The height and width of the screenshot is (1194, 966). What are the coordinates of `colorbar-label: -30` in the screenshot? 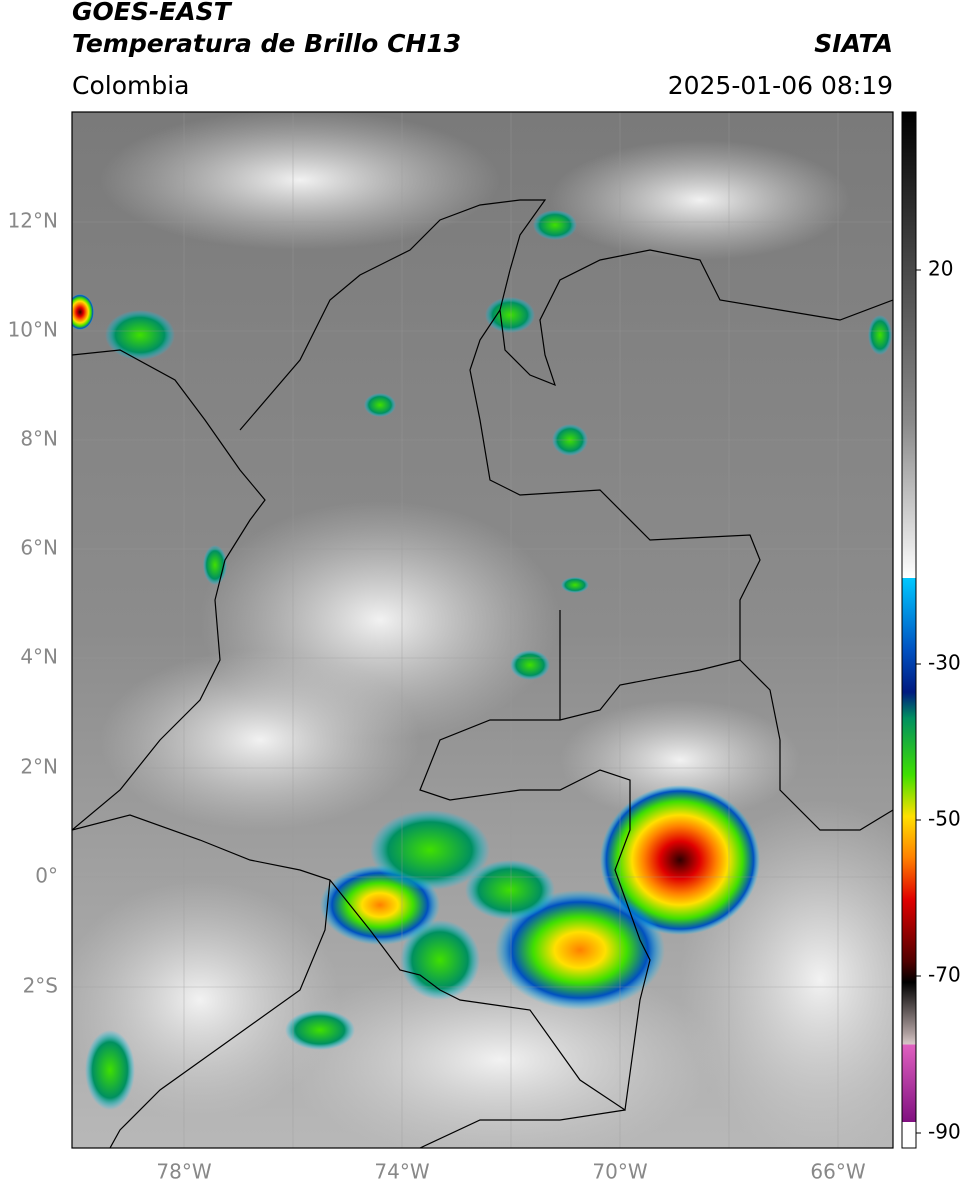 It's located at (944, 663).